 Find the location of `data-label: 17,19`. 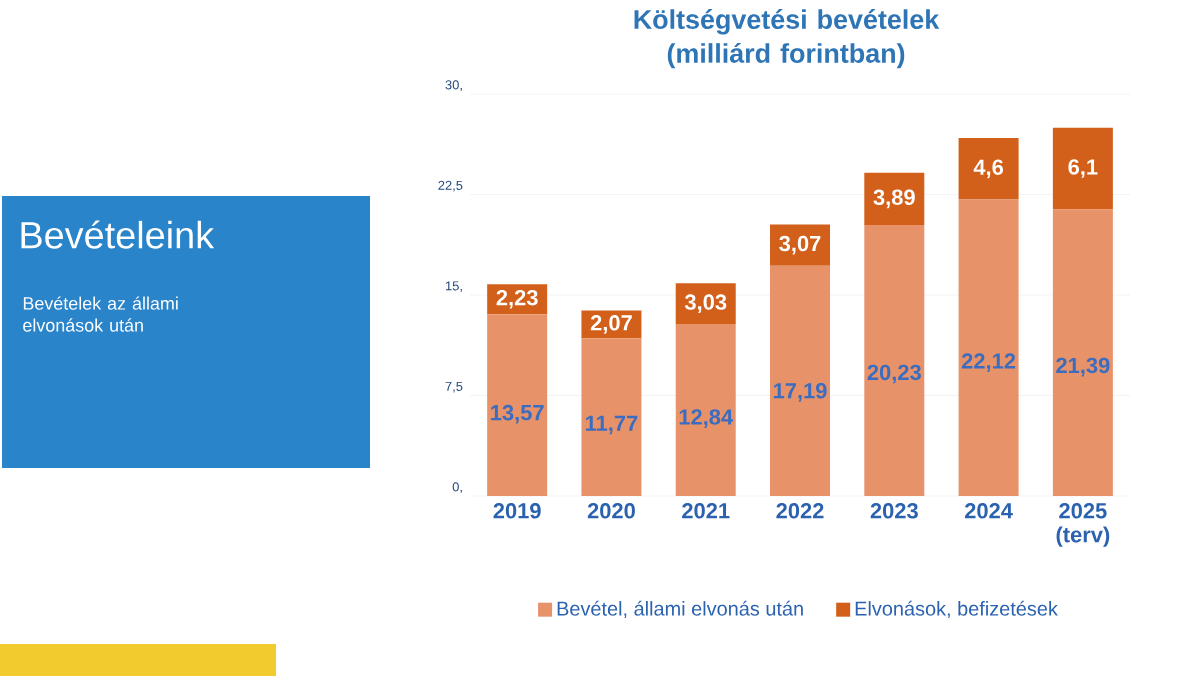

data-label: 17,19 is located at coordinates (800, 392).